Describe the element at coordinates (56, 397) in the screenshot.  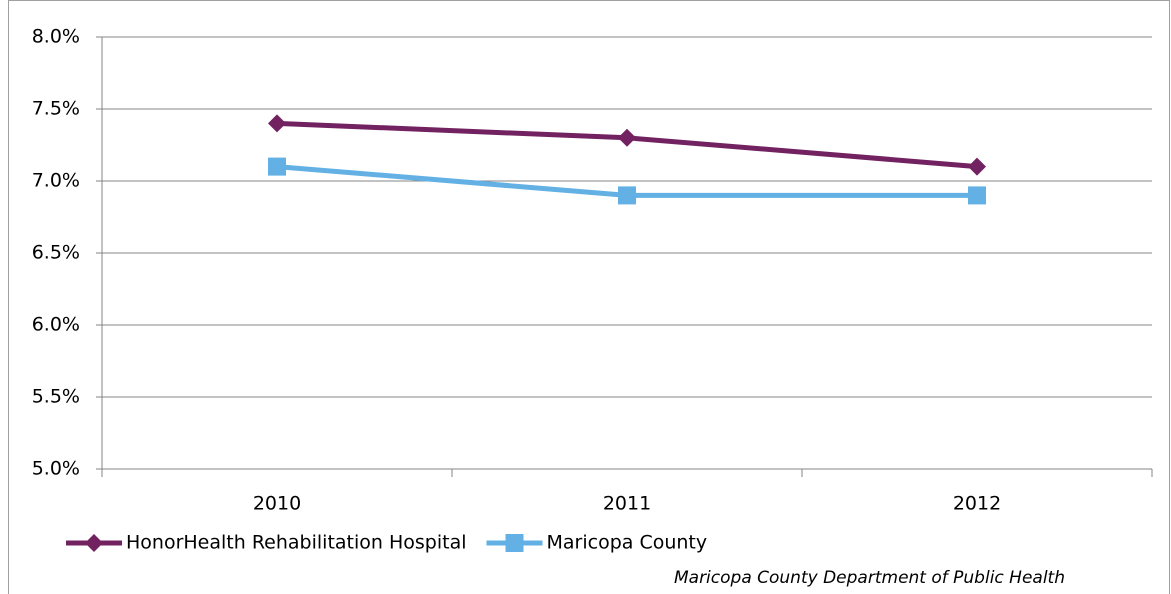
I see `y-tick-label: 5.5%` at that location.